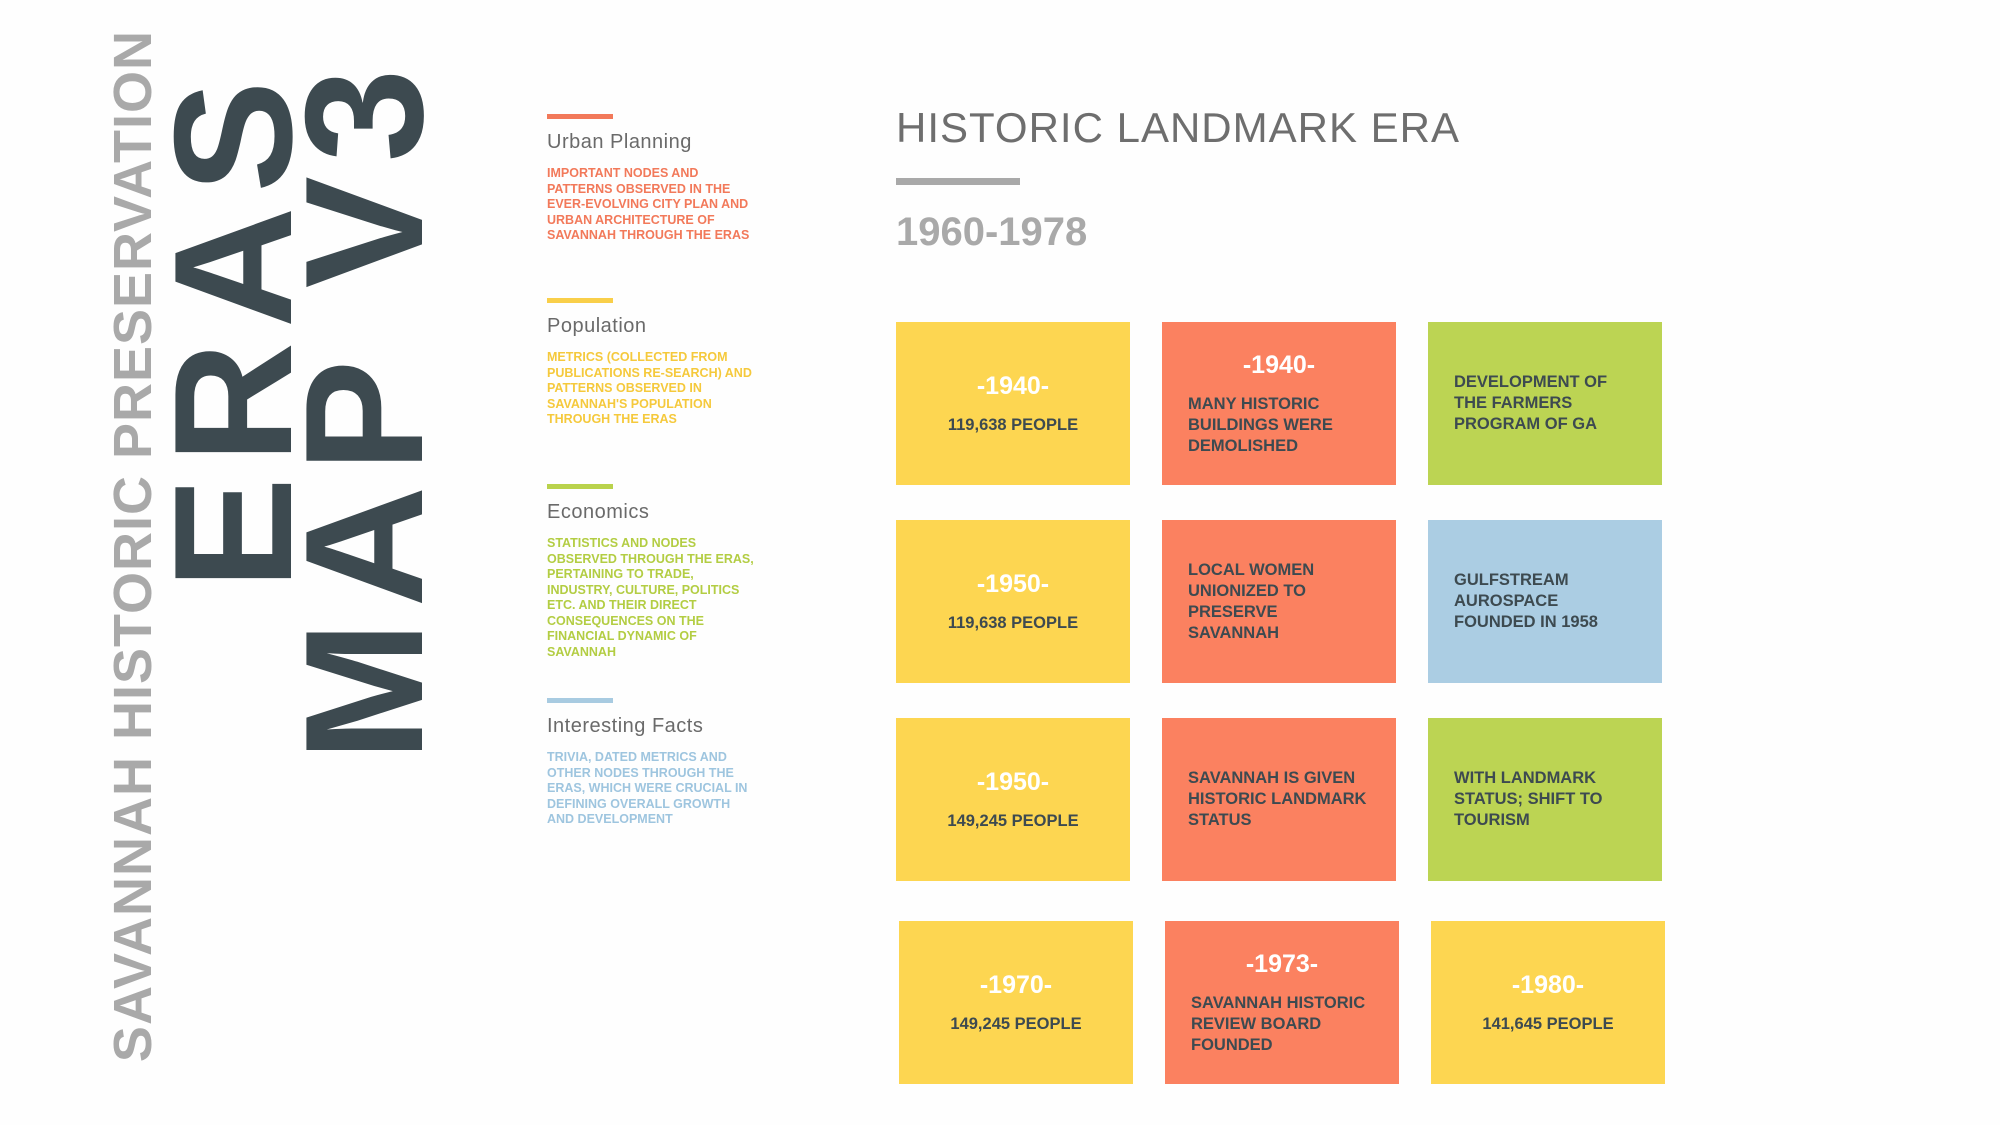 The height and width of the screenshot is (1125, 2000). Describe the element at coordinates (1016, 1002) in the screenshot. I see `tile-population-1970: -1970- 149,245 PEOPLE` at that location.